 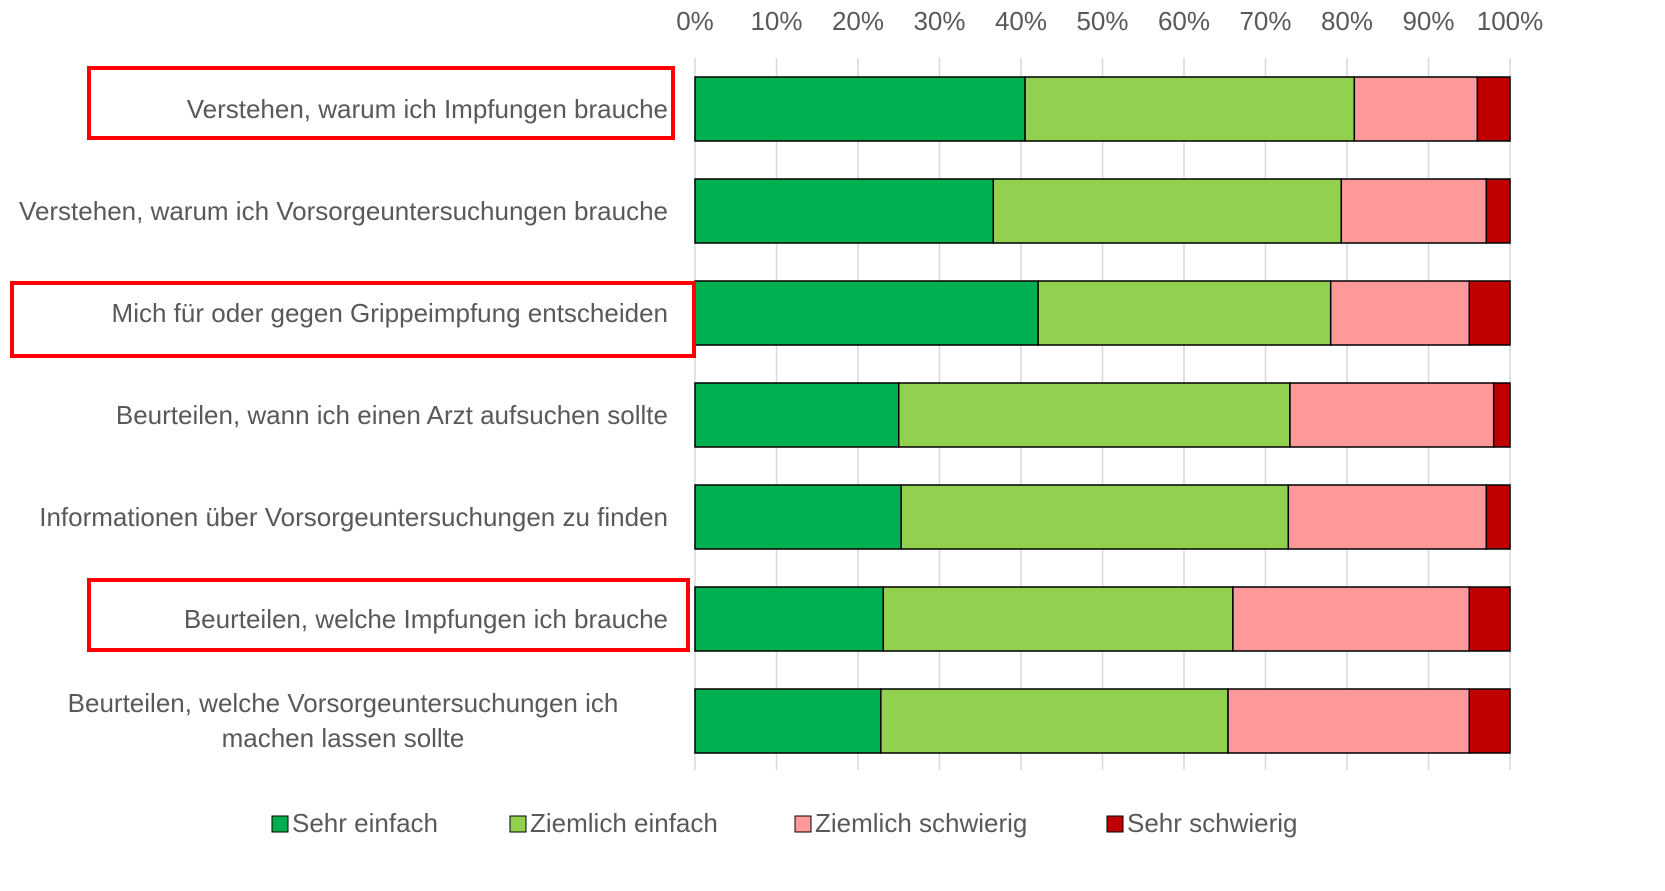 I want to click on legend-label: Sehr einfach, so click(x=365, y=823).